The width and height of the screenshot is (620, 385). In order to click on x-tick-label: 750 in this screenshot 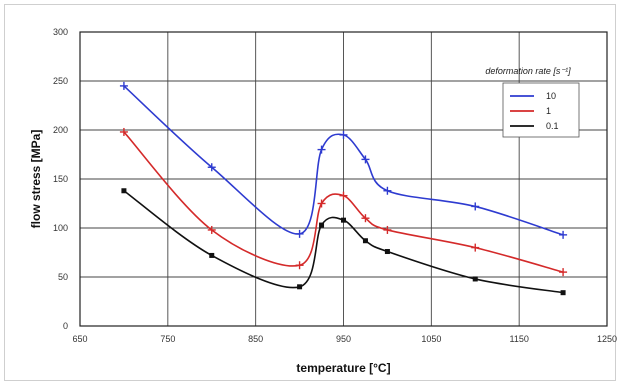, I will do `click(167, 339)`.